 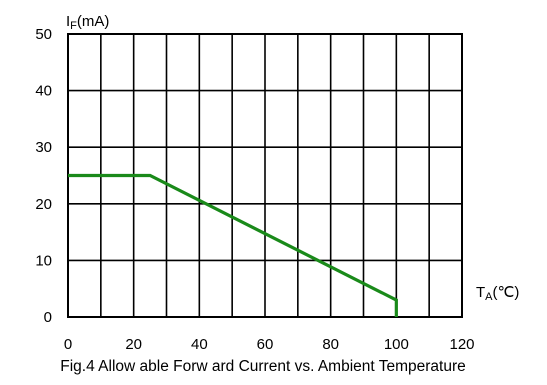 I want to click on x-tick-label: 20, so click(x=133, y=344).